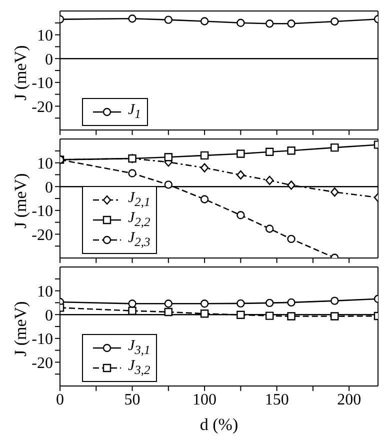  What do you see at coordinates (139, 220) in the screenshot?
I see `legend-label: J$_{2,2}$` at bounding box center [139, 220].